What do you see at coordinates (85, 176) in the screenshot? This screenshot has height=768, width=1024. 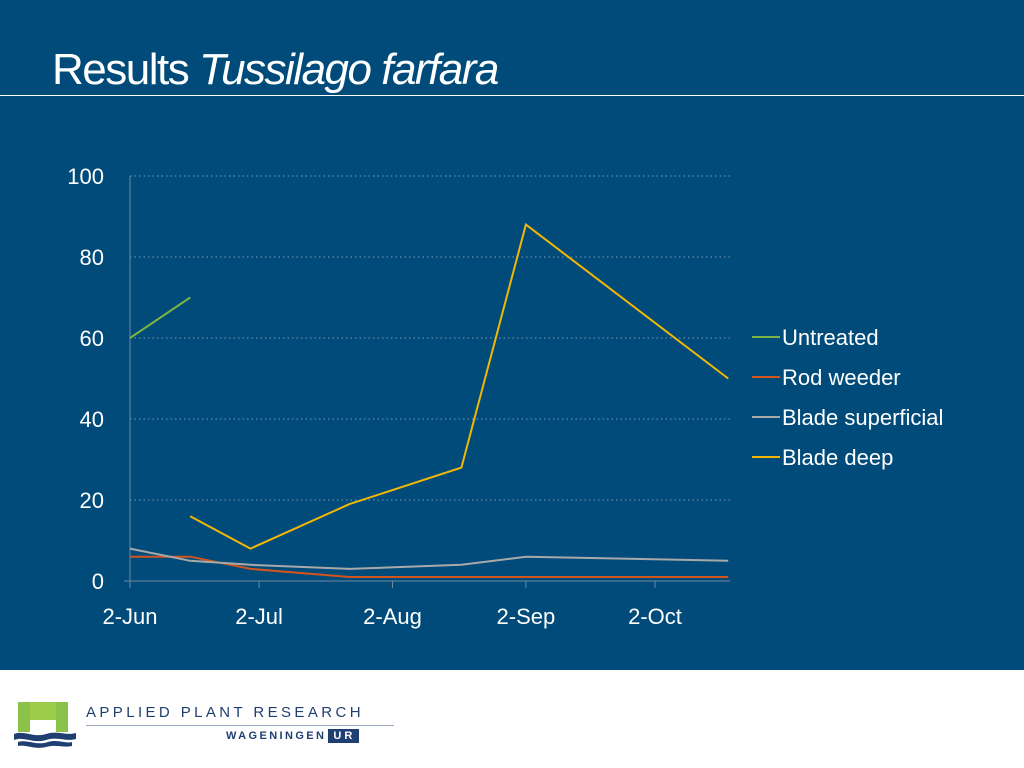 I see `y-tick-label: 100` at bounding box center [85, 176].